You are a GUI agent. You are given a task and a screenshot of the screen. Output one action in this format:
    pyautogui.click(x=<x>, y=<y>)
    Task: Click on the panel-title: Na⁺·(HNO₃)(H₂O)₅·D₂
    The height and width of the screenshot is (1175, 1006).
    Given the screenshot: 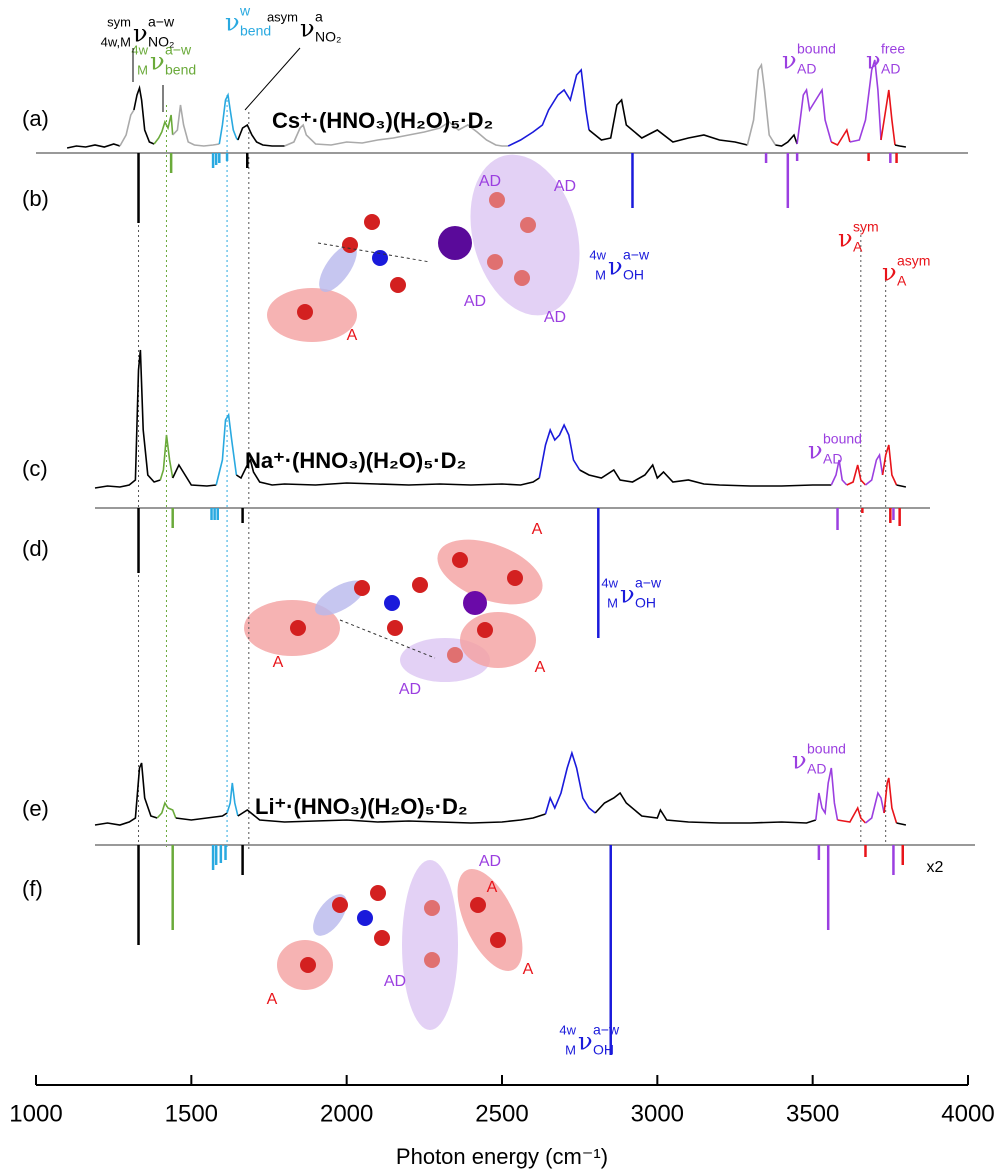 What is the action you would take?
    pyautogui.click(x=355, y=460)
    